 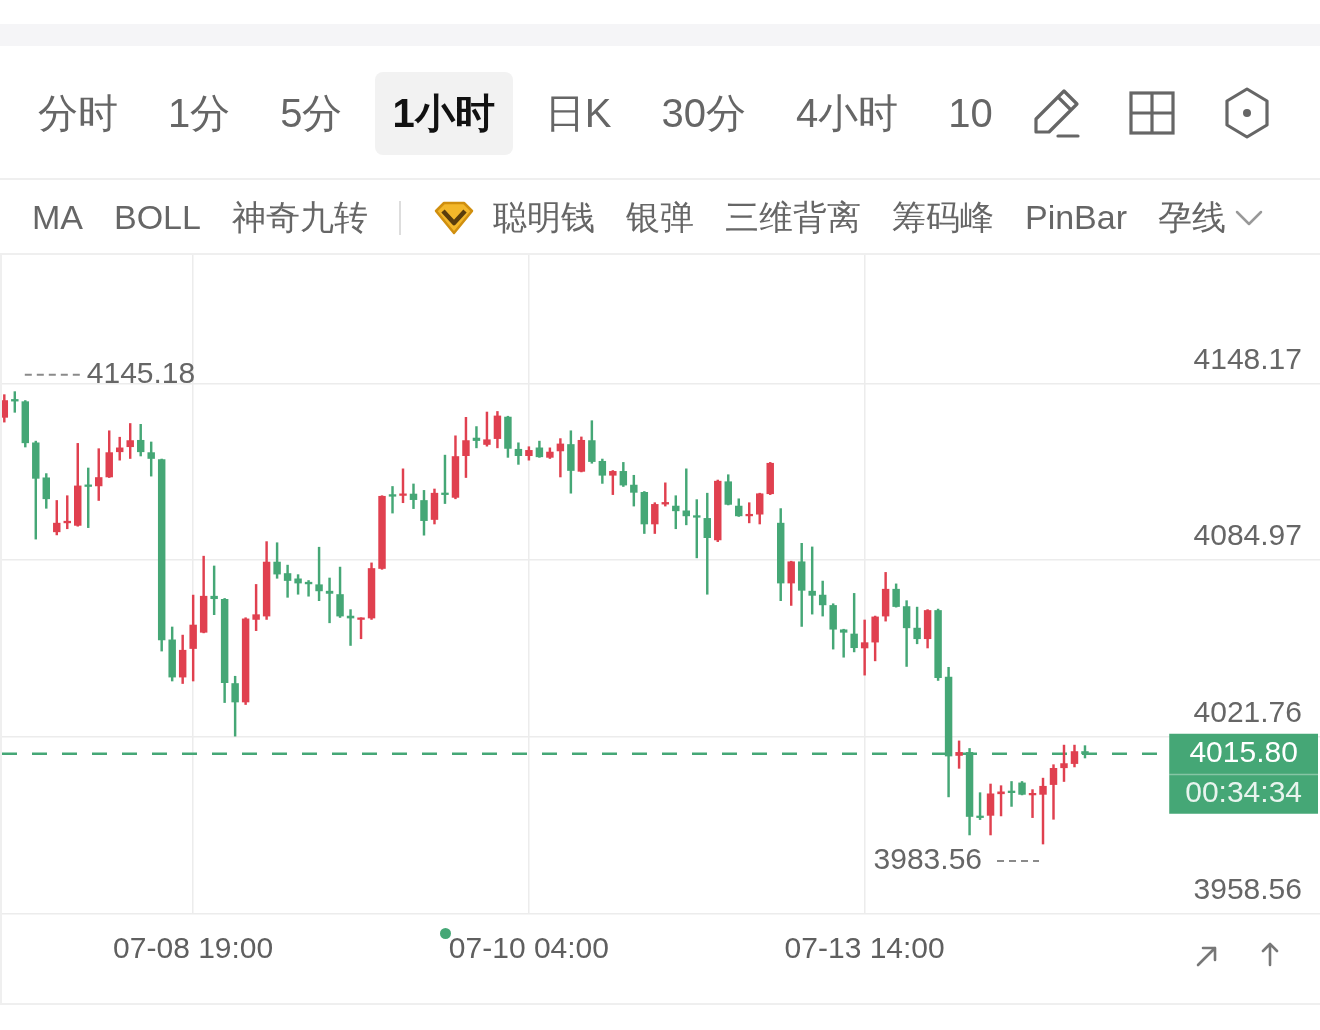 I want to click on text: MA, so click(x=57, y=217).